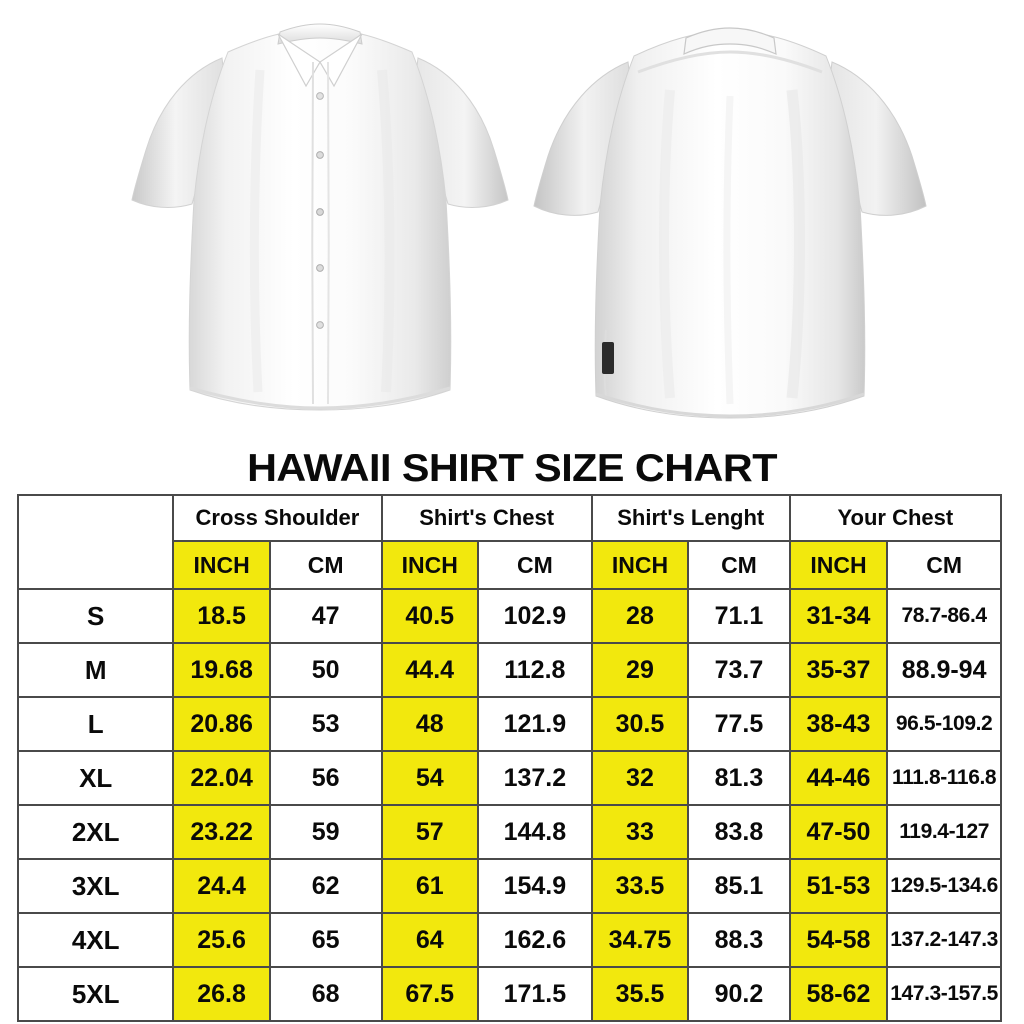 This screenshot has height=1024, width=1024. Describe the element at coordinates (739, 994) in the screenshot. I see `cell-5xl-shirt-length-cm: 90.2` at that location.